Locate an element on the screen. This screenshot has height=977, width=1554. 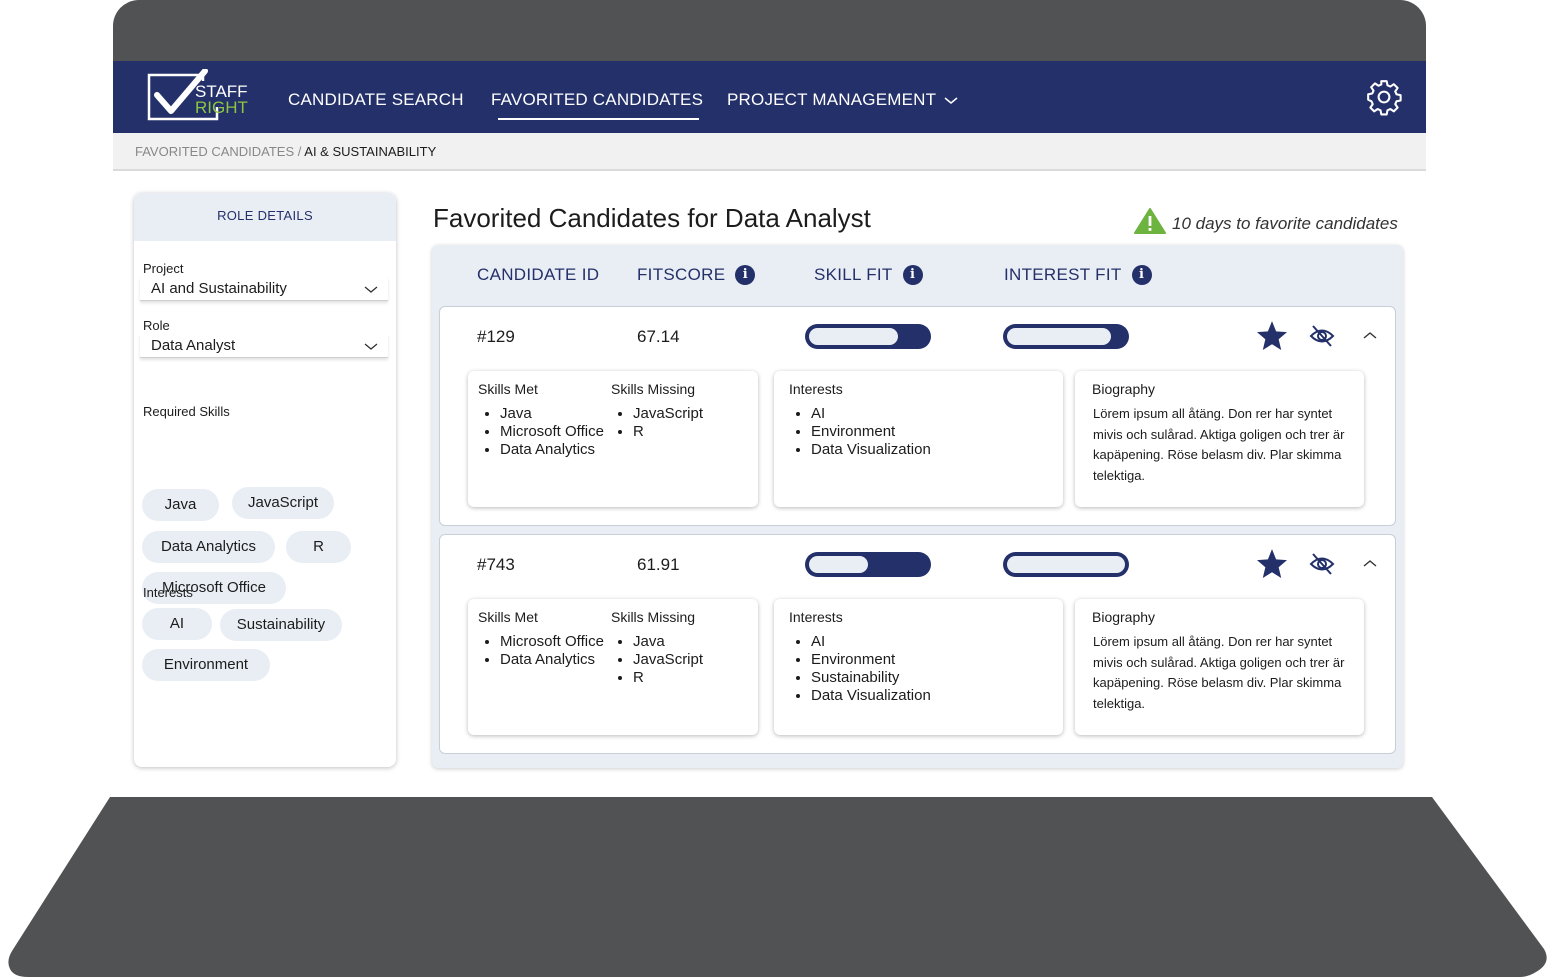
interests-list: AI Environment Data Visualization is located at coordinates (930, 432).